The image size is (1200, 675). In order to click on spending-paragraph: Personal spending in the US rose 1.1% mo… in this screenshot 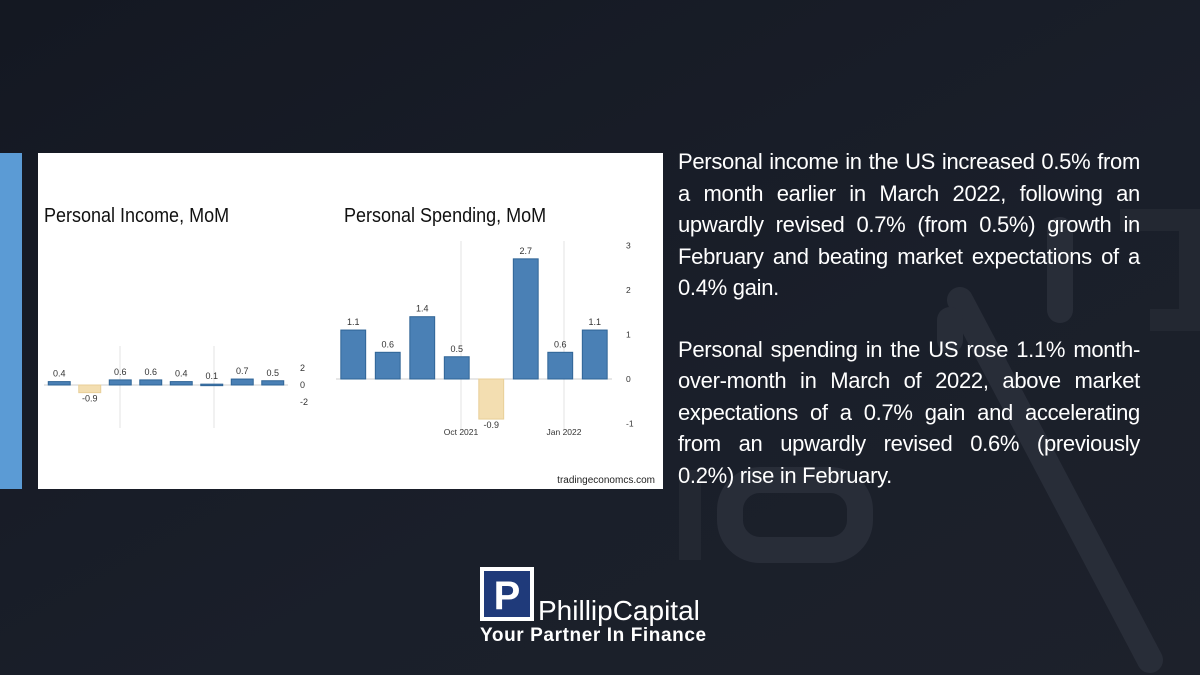, I will do `click(909, 412)`.